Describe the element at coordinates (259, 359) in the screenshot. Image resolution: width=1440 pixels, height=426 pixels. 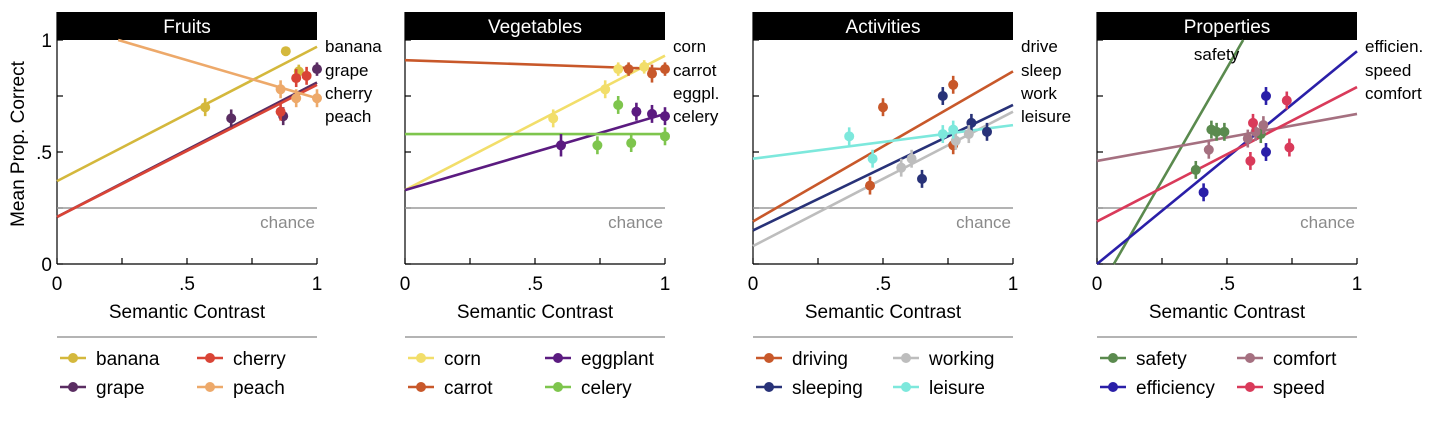
I see `legend-entry-cherry: cherry` at that location.